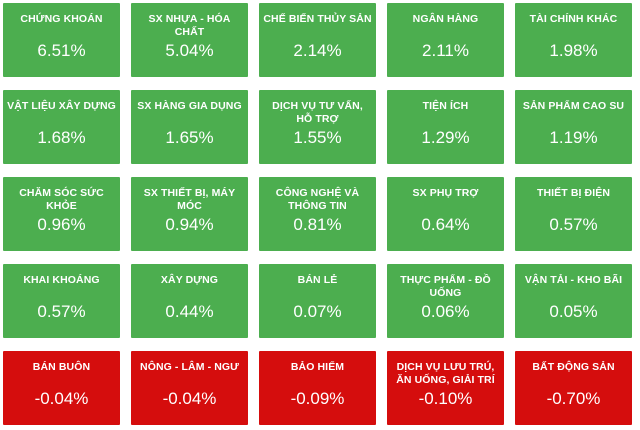 The height and width of the screenshot is (430, 640). Describe the element at coordinates (61, 224) in the screenshot. I see `sector-change: 0.96%` at that location.